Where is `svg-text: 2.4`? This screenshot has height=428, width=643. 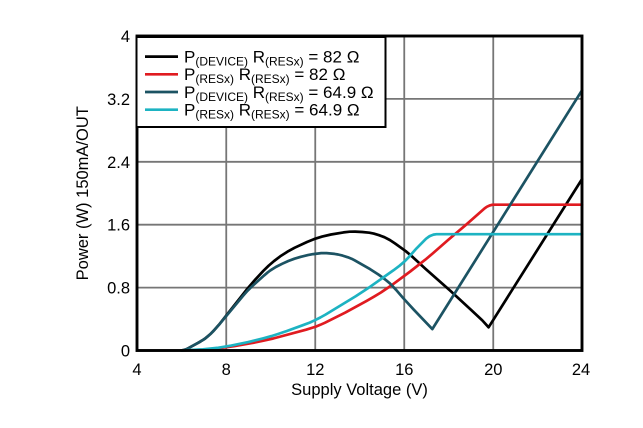 svg-text: 2.4 is located at coordinates (118, 163).